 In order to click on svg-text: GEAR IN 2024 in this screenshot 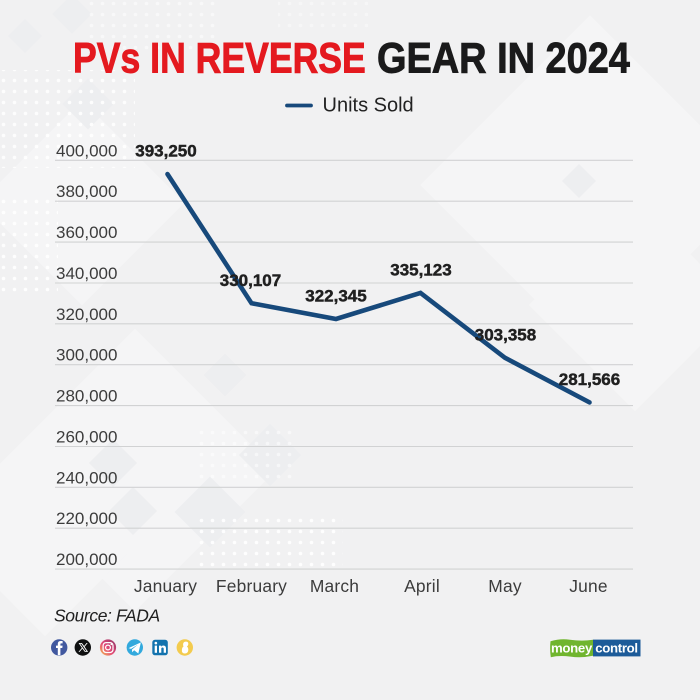, I will do `click(503, 57)`.